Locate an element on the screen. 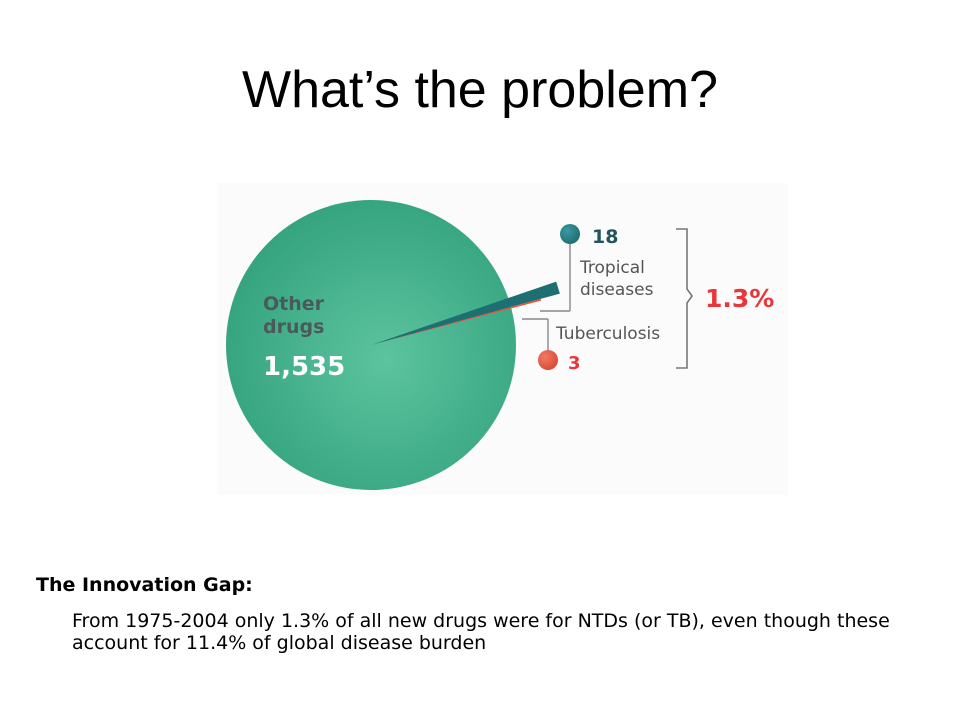 Image resolution: width=960 pixels, height=720 pixels. bracket is located at coordinates (684, 298).